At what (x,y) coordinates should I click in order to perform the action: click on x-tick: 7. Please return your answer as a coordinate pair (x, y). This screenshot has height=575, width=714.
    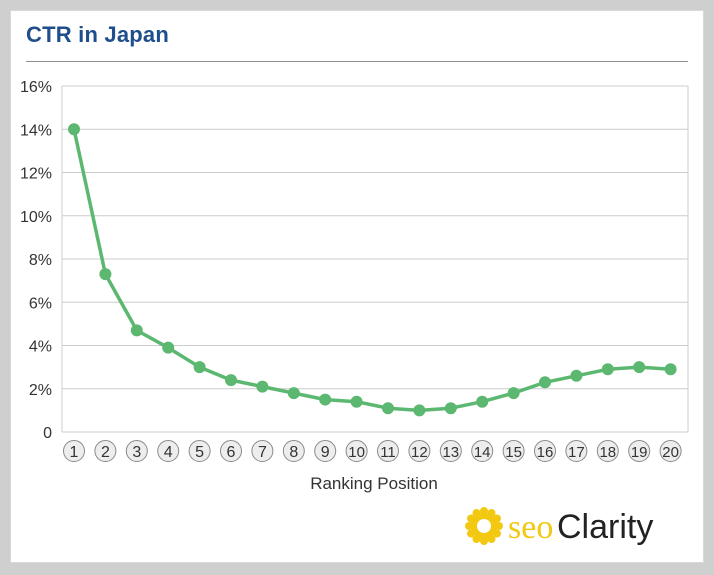
    Looking at the image, I should click on (262, 451).